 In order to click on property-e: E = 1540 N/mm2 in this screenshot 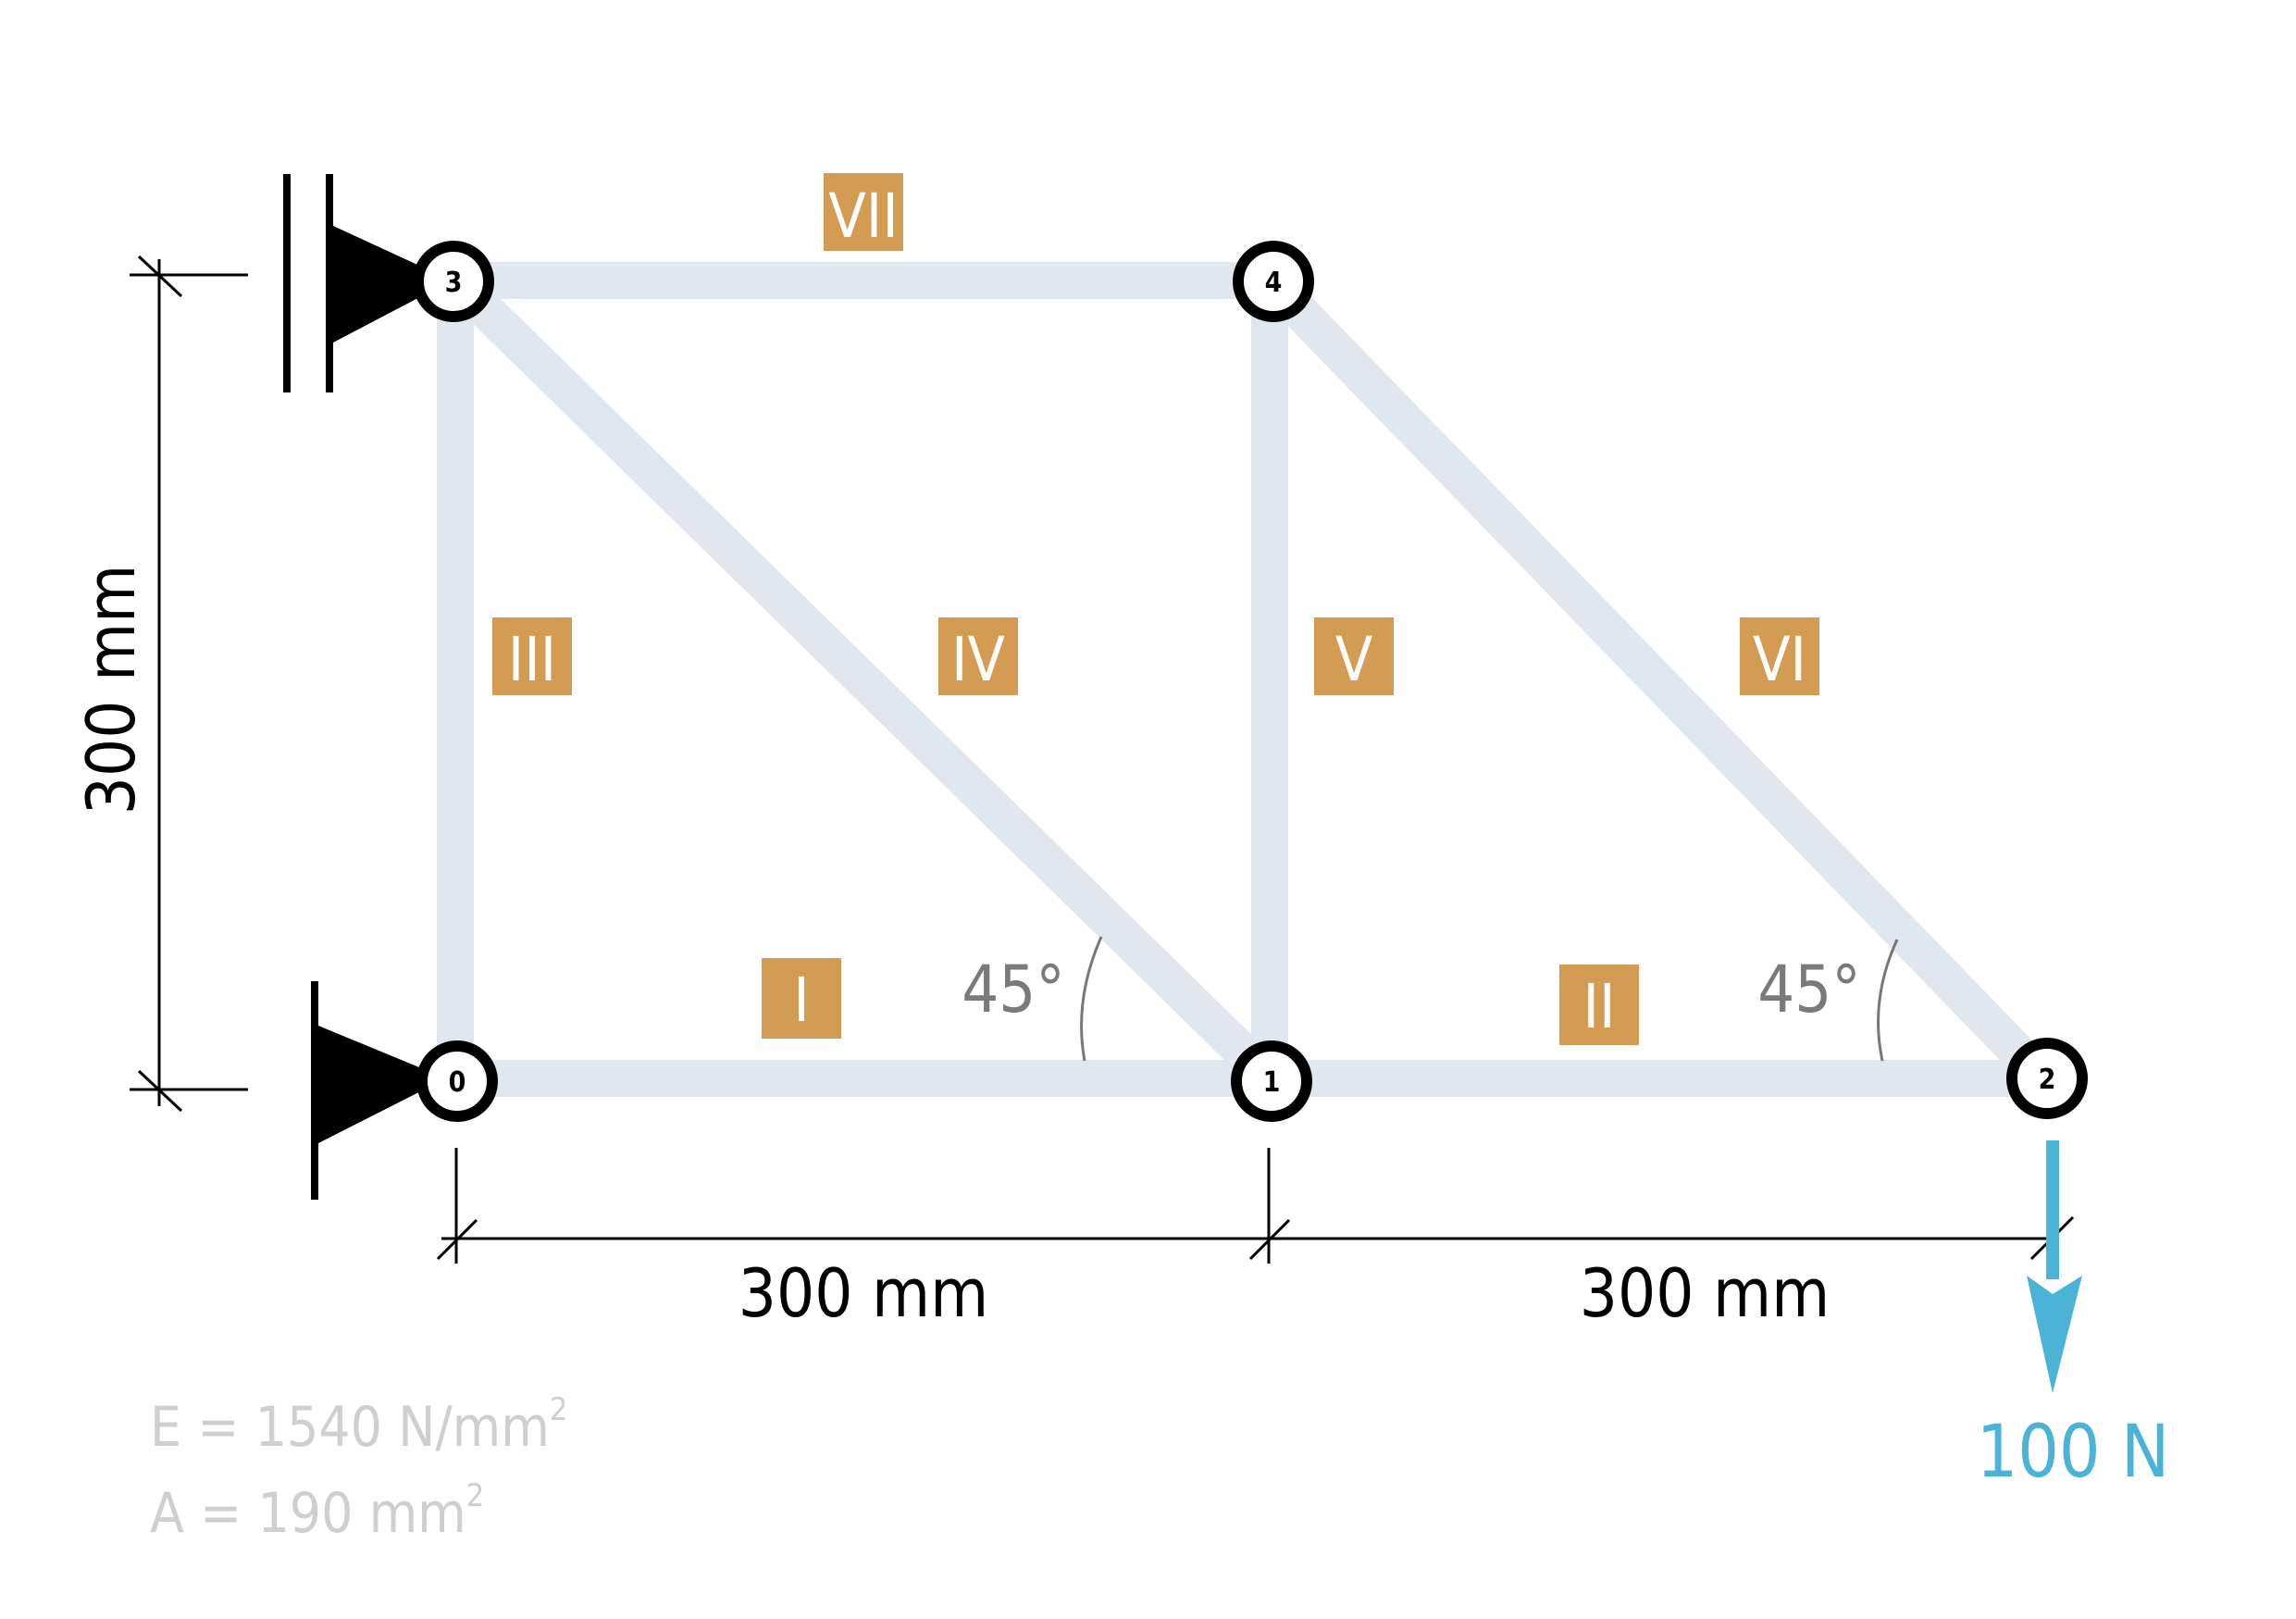, I will do `click(358, 1426)`.